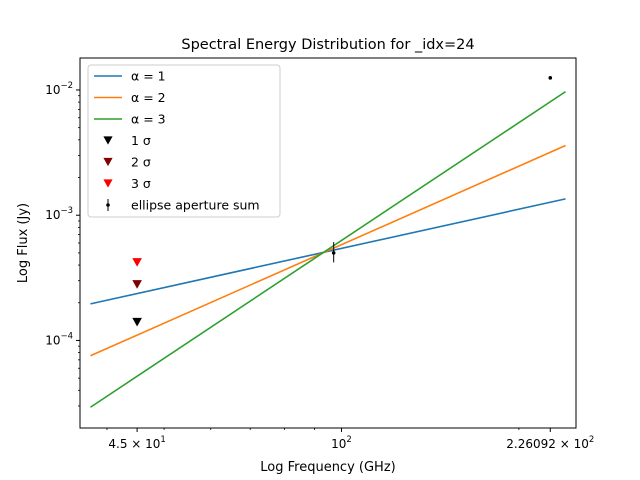  What do you see at coordinates (59, 339) in the screenshot?
I see `y-tick-label-1: 10⁻⁴` at bounding box center [59, 339].